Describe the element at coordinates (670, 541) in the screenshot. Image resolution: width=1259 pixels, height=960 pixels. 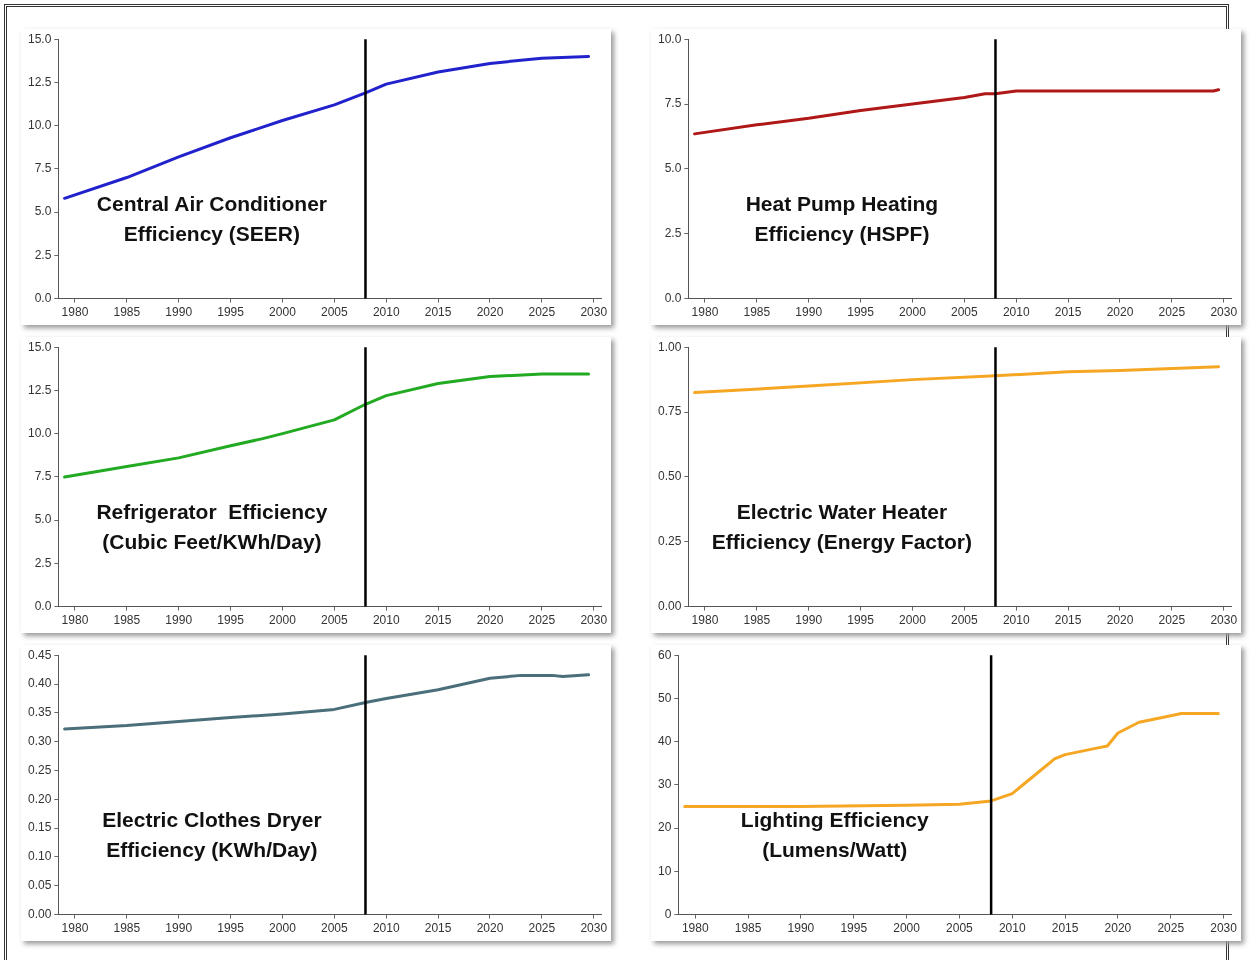
I see `y-tick-label: 0.25` at that location.